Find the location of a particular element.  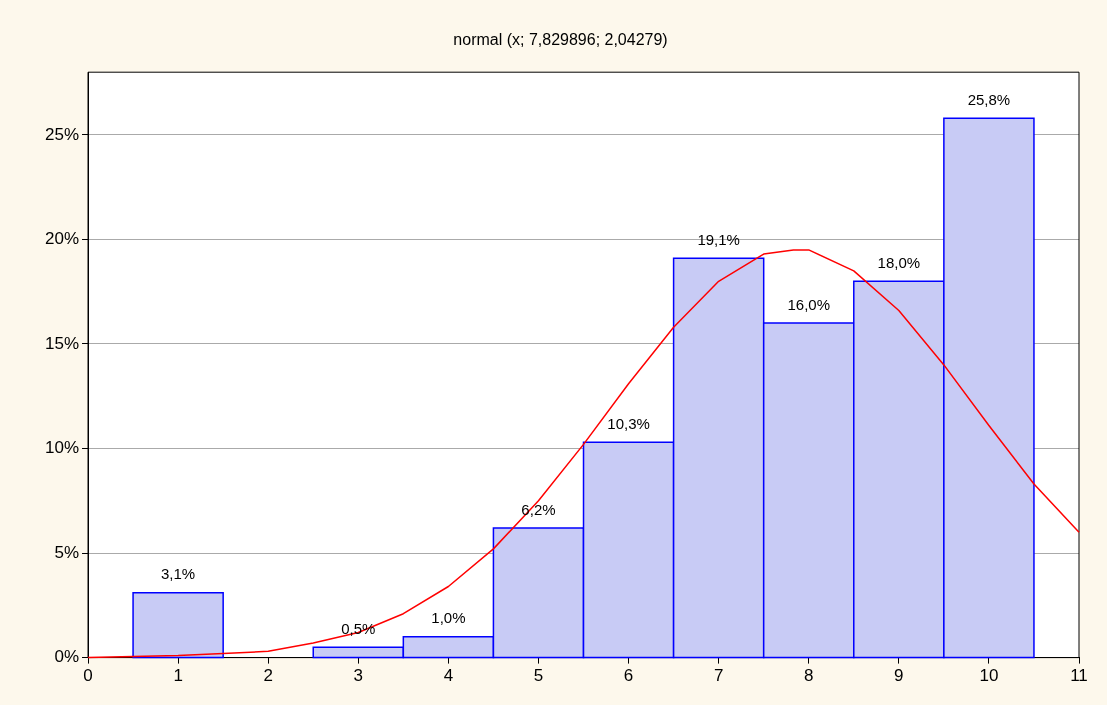

x-tick-label: 0 is located at coordinates (88, 676).